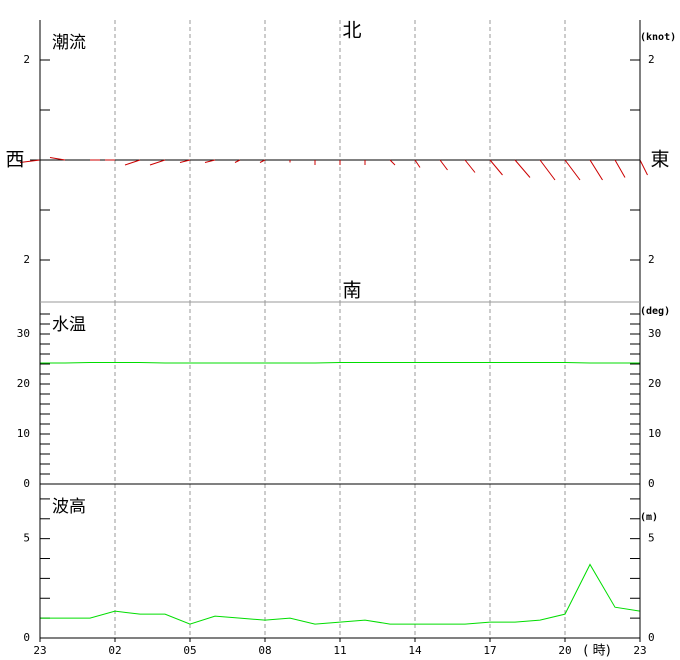  Describe the element at coordinates (69, 43) in the screenshot. I see `panel-title: 潮流` at that location.